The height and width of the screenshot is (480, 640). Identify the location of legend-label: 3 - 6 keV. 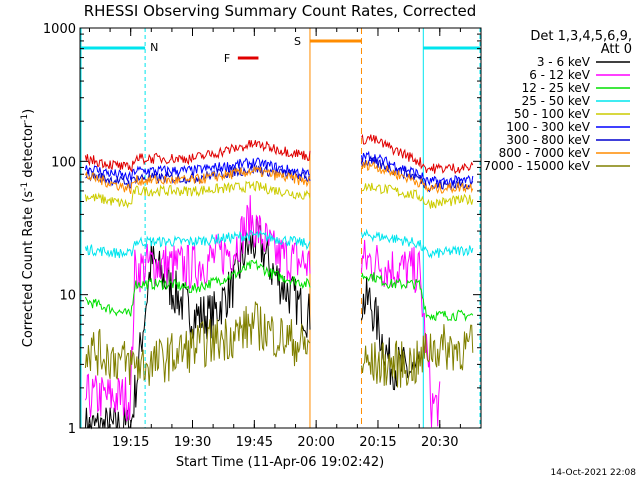
(564, 62).